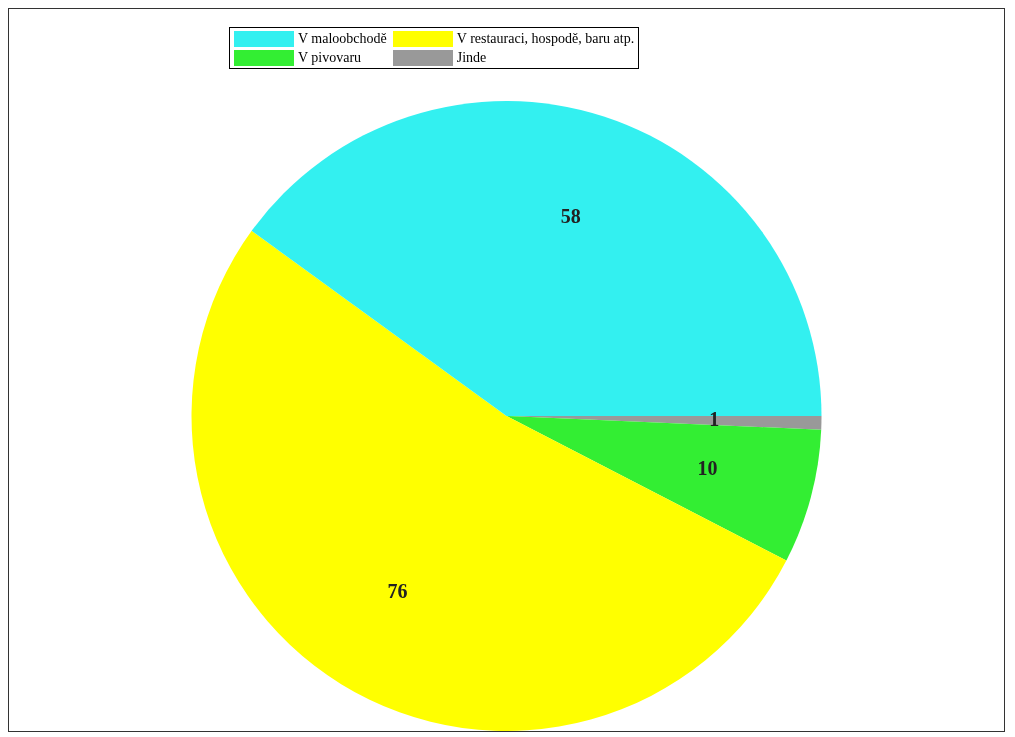  I want to click on legend-label: V restauraci, hospodě, baru atp., so click(545, 38).